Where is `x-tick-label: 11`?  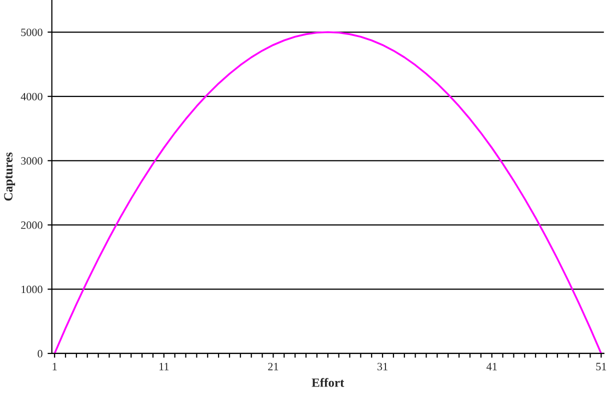 x-tick-label: 11 is located at coordinates (164, 366).